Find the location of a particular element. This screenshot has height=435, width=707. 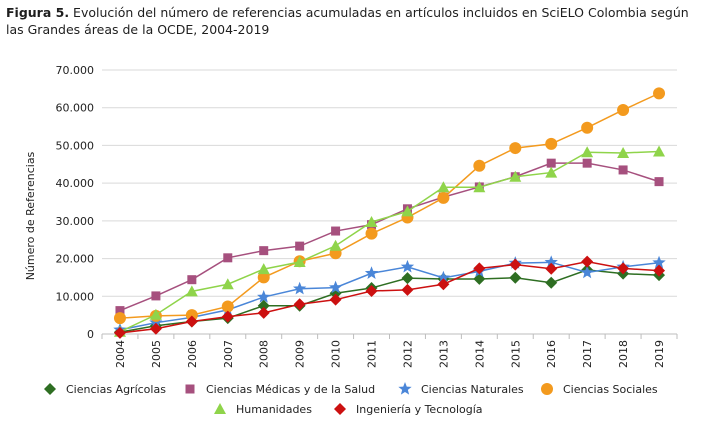

x-tick-label: 2012 is located at coordinates (407, 354).